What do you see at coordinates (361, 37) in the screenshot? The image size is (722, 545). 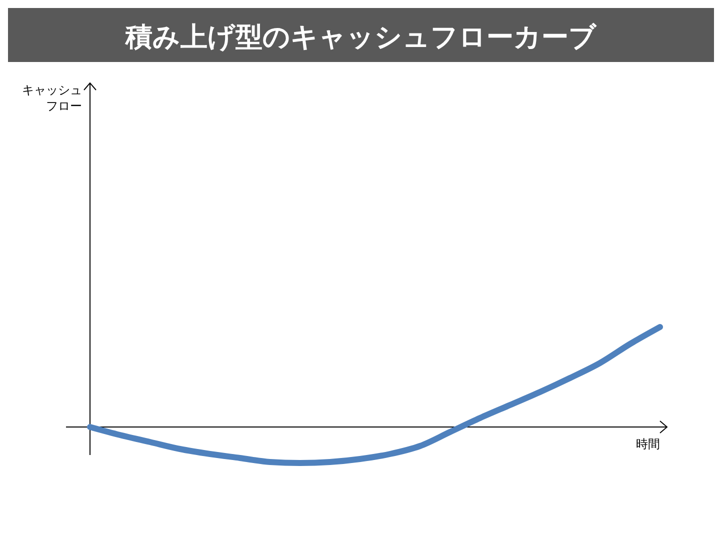 I see `chart-title: 積み上げ型のキャッシュフローカーブ` at bounding box center [361, 37].